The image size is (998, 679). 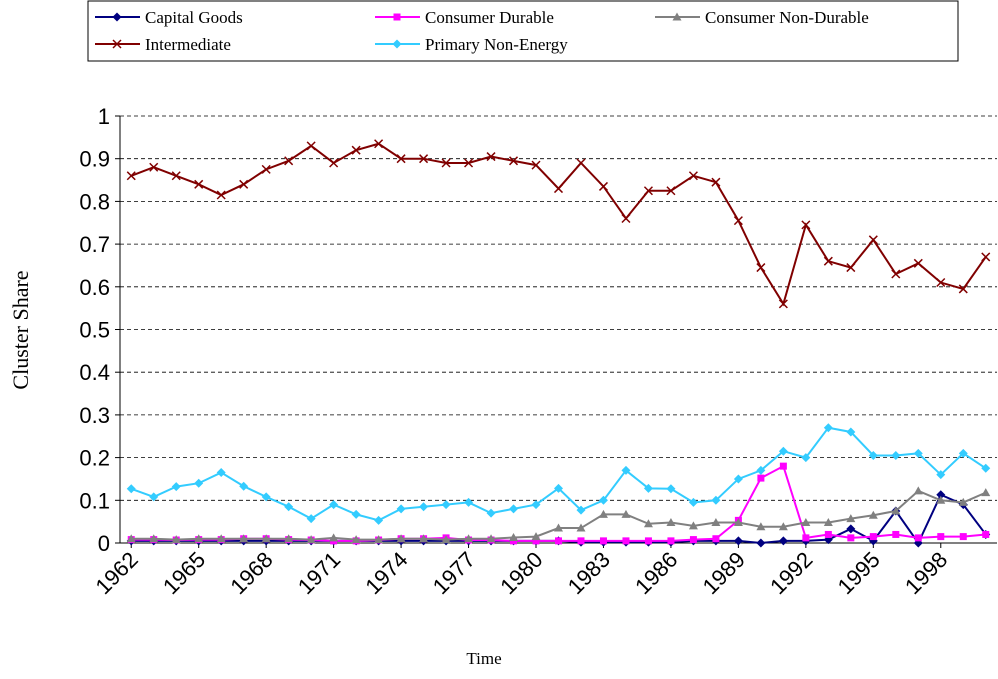 What do you see at coordinates (104, 543) in the screenshot?
I see `y-tick-label: 0` at bounding box center [104, 543].